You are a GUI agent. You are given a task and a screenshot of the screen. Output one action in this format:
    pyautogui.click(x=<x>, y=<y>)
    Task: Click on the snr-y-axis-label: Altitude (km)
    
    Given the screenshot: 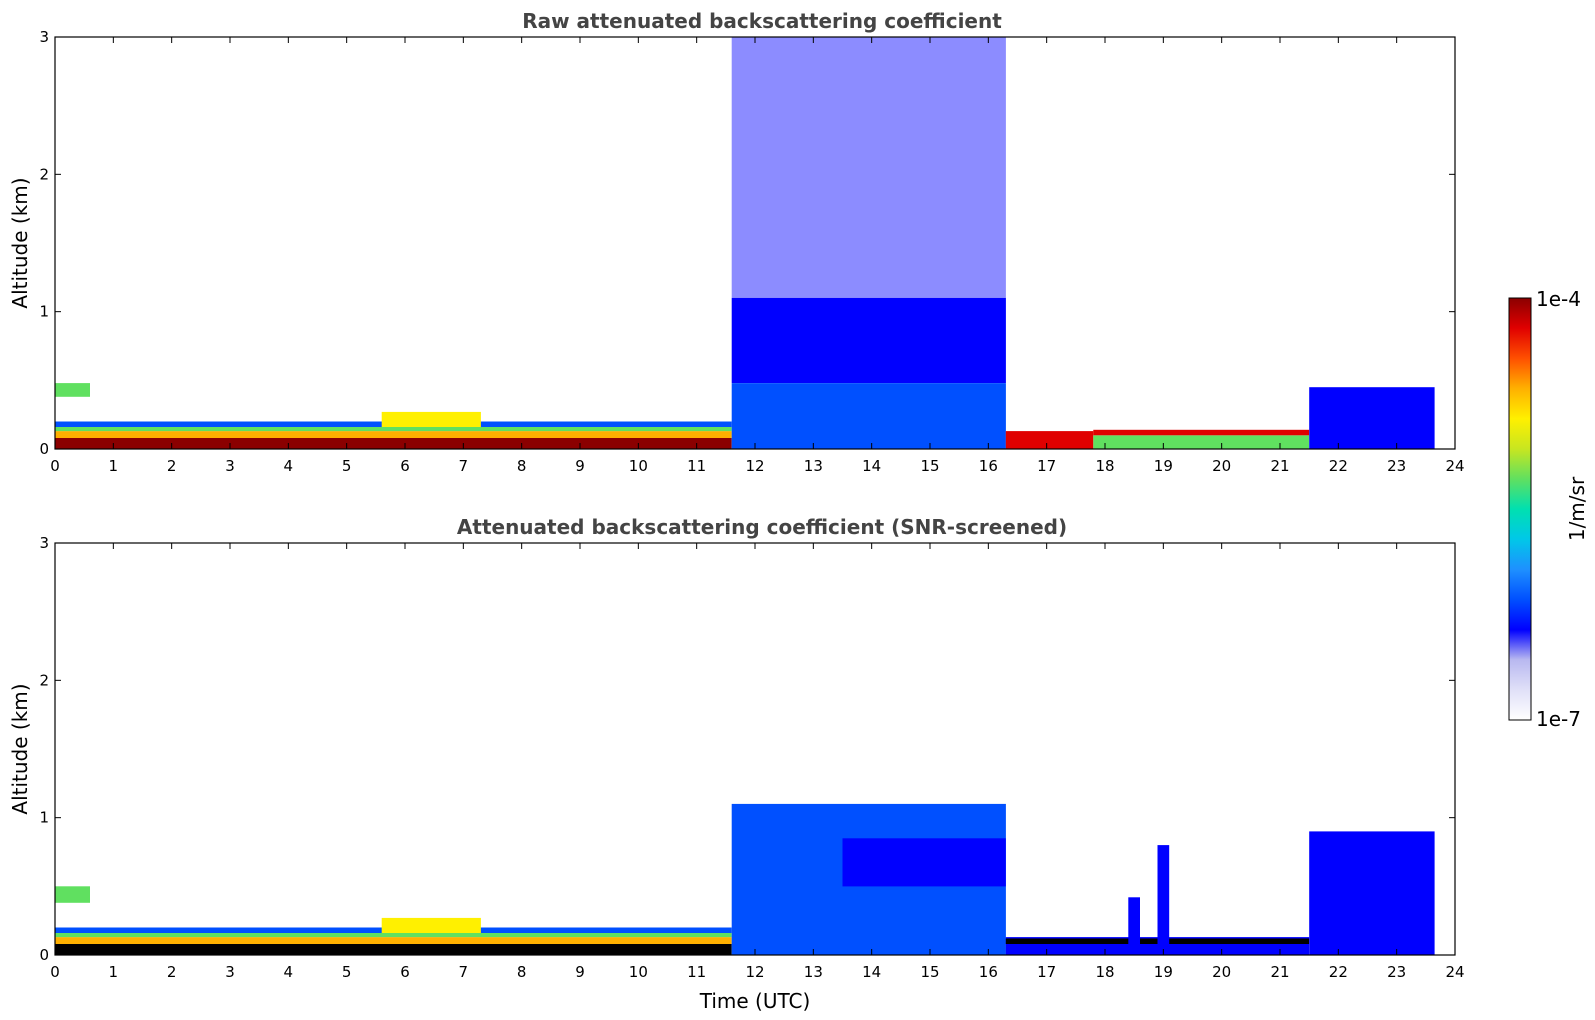 What is the action you would take?
    pyautogui.click(x=20, y=748)
    